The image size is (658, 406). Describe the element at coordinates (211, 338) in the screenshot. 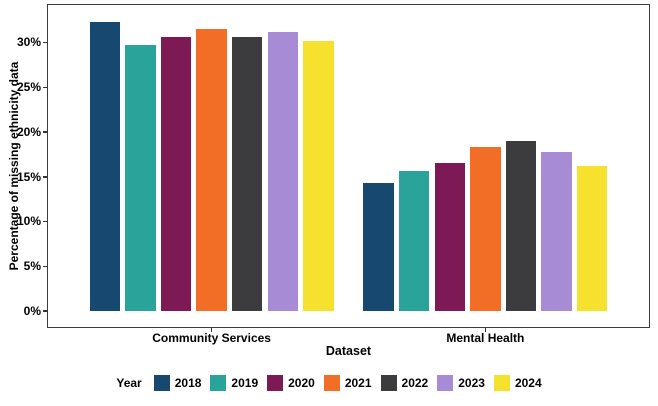

I see `x-tick-label-community-services: Community Services` at that location.